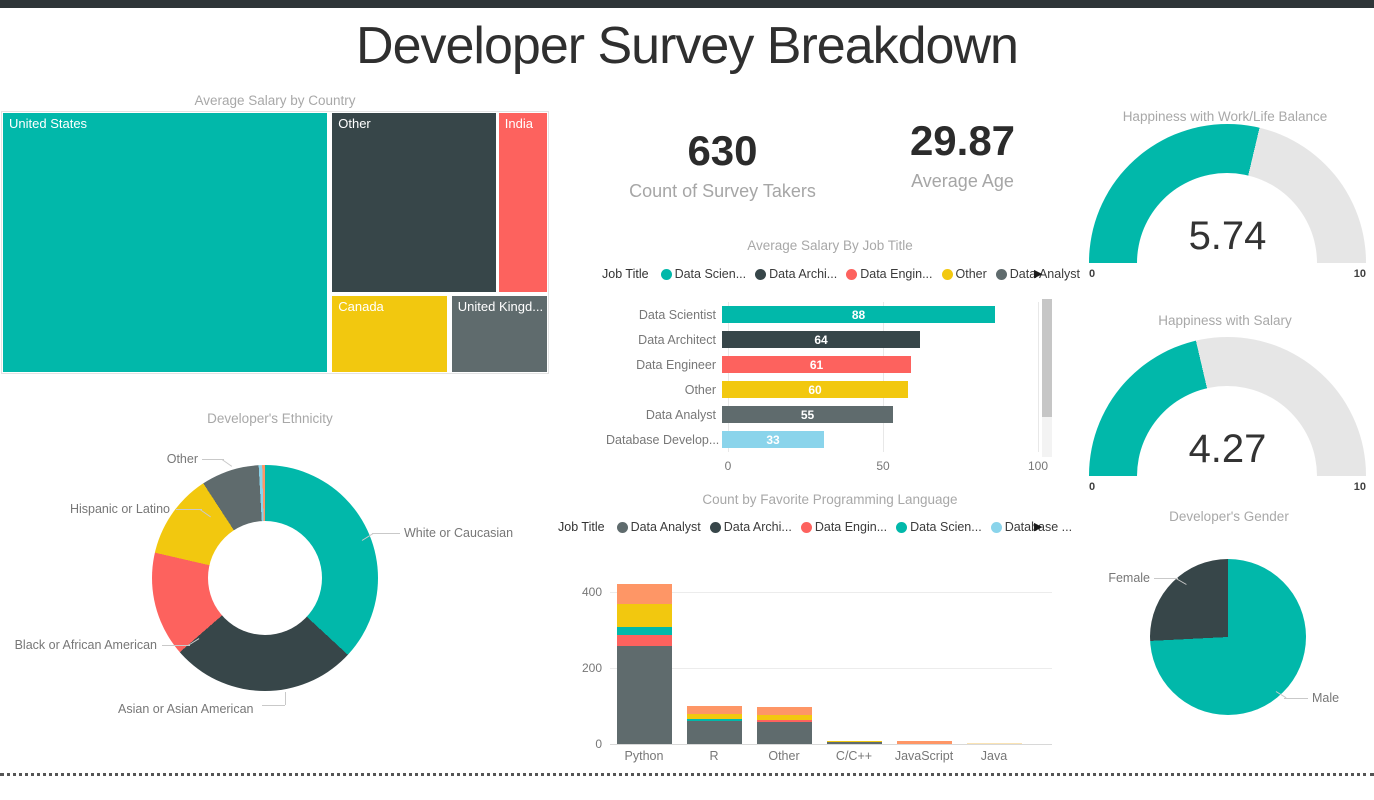 This screenshot has height=800, width=1374. Describe the element at coordinates (1227, 274) in the screenshot. I see `gauge-wlb-axis: 0 10` at that location.